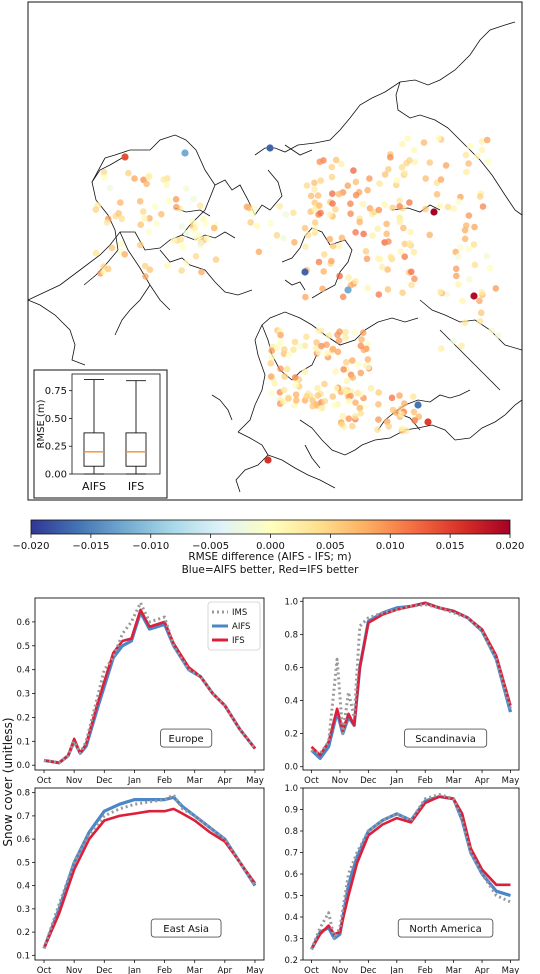 Image resolution: width=540 pixels, height=974 pixels. I want to click on y-tick-label: 0.5, so click(291, 897).